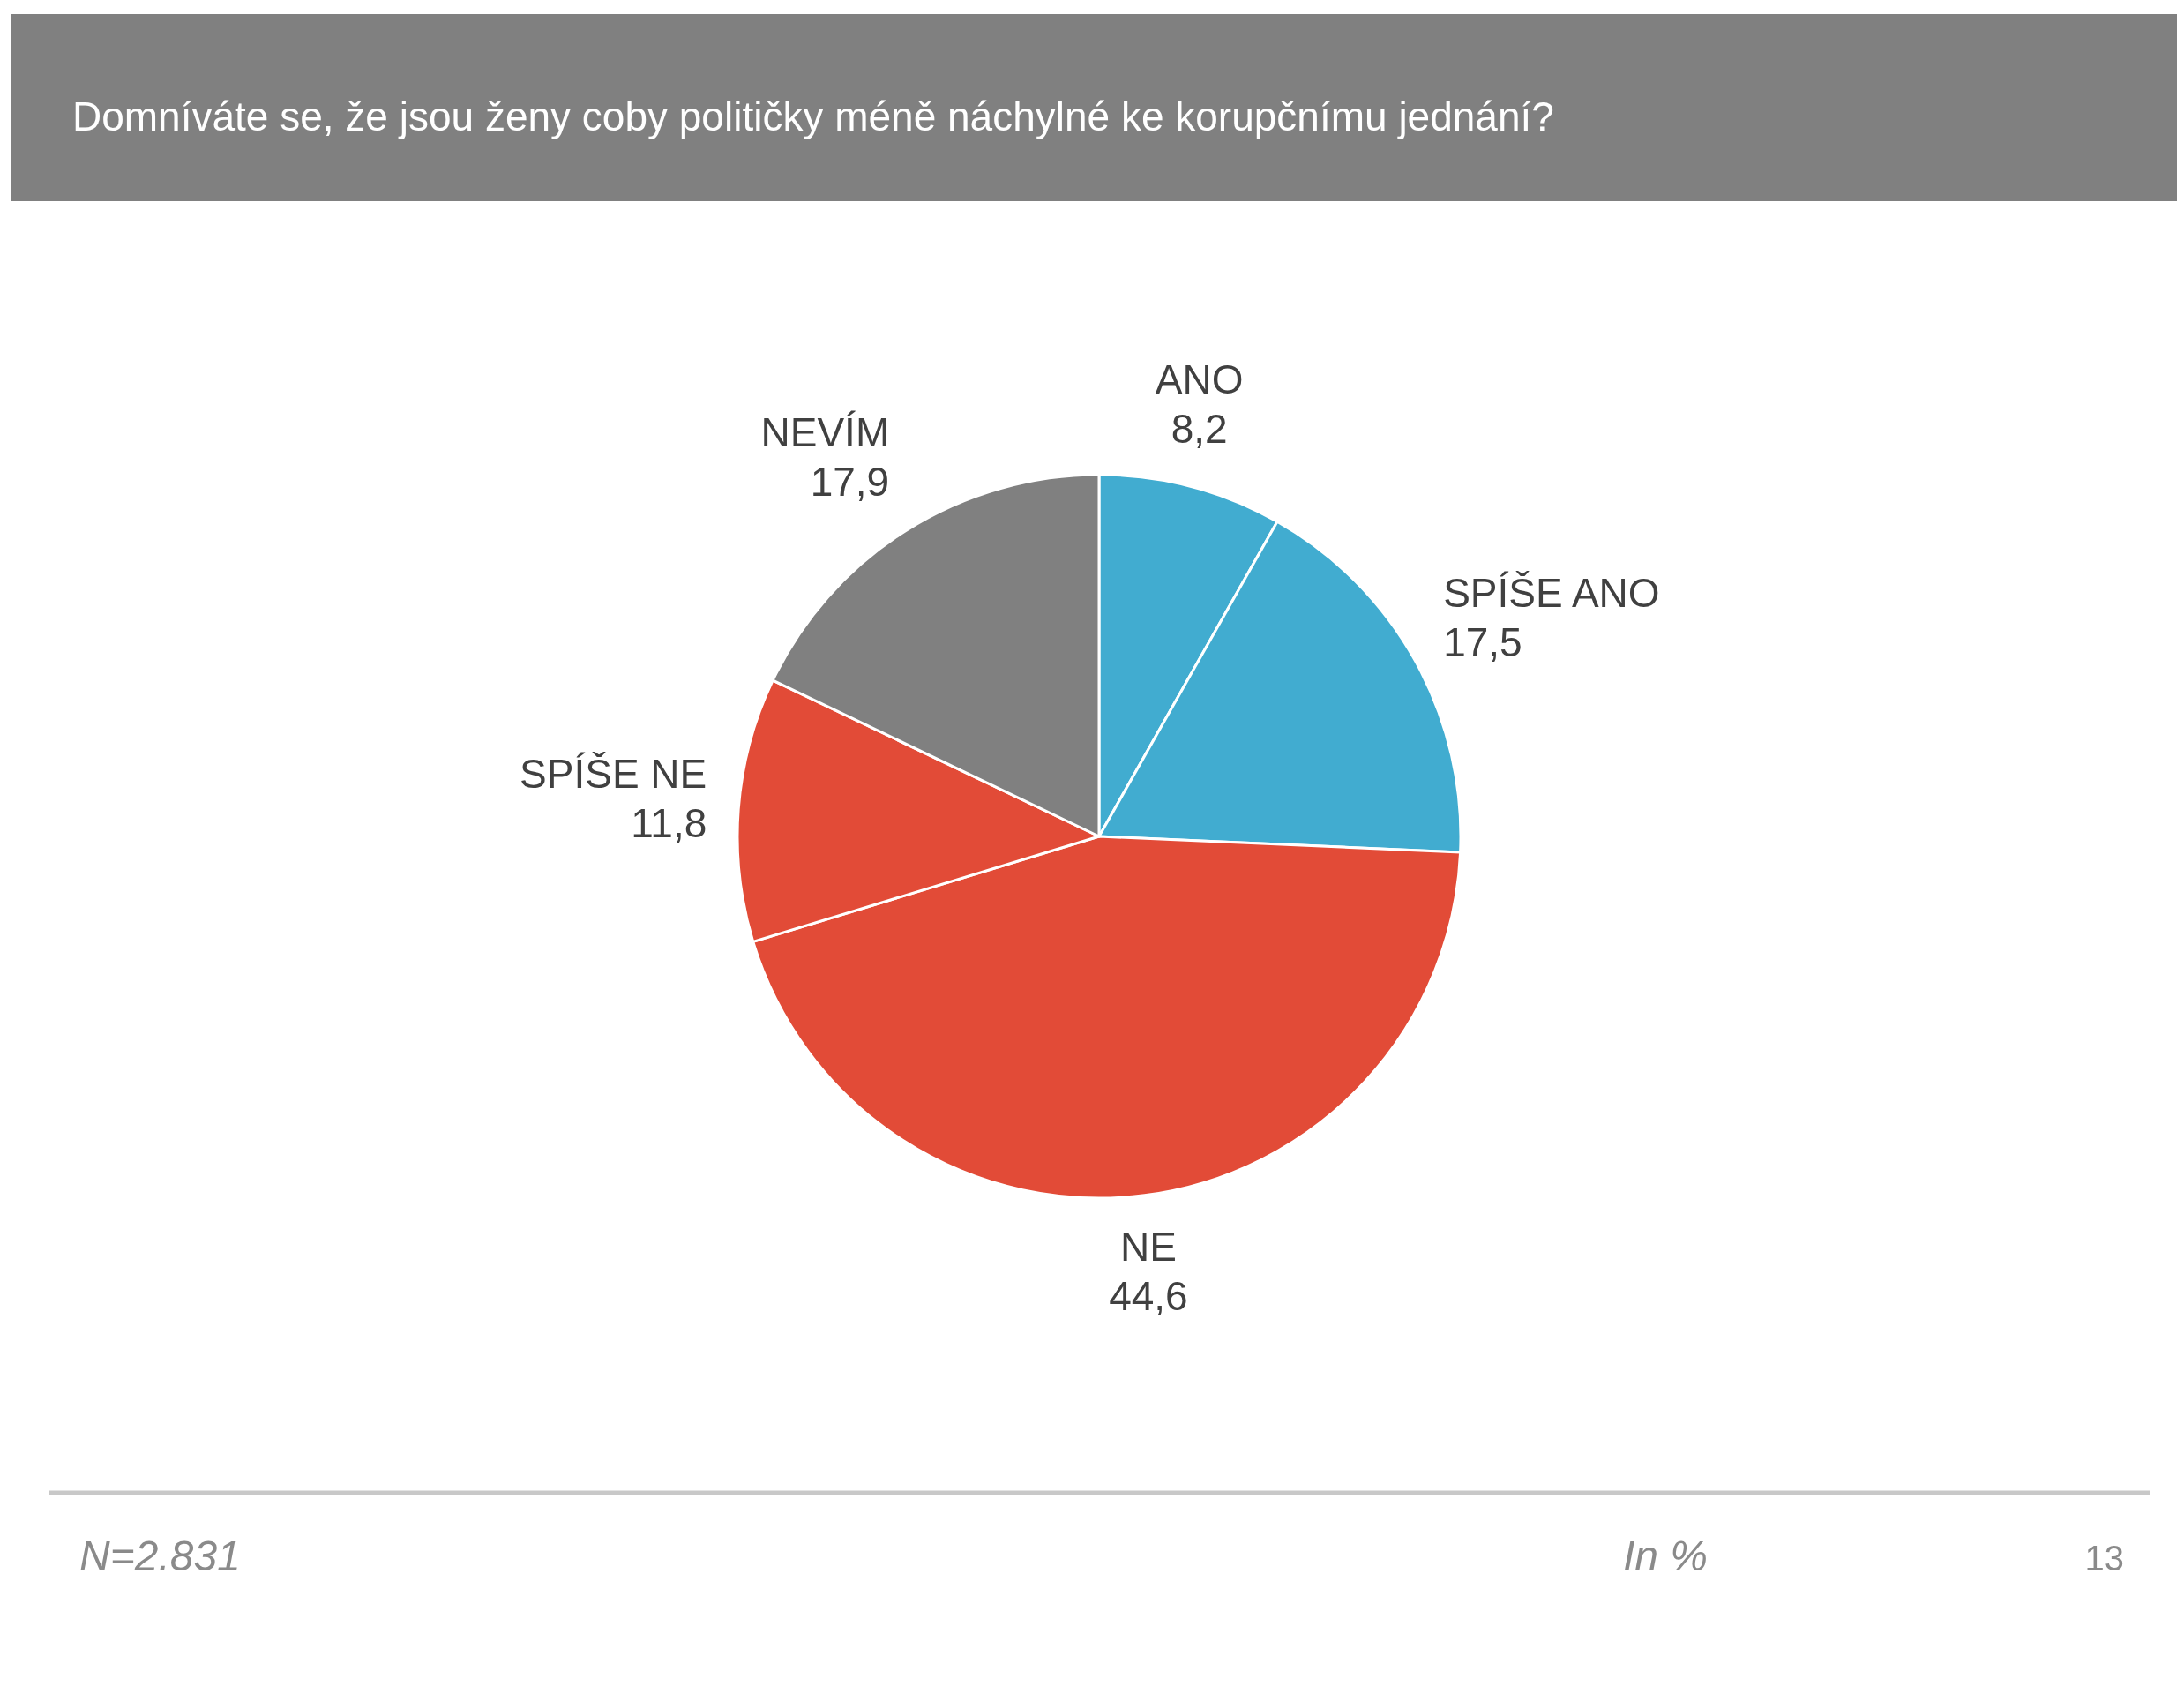 The image size is (2184, 1694). What do you see at coordinates (613, 775) in the screenshot?
I see `slice-label: SPÍŠE NE` at bounding box center [613, 775].